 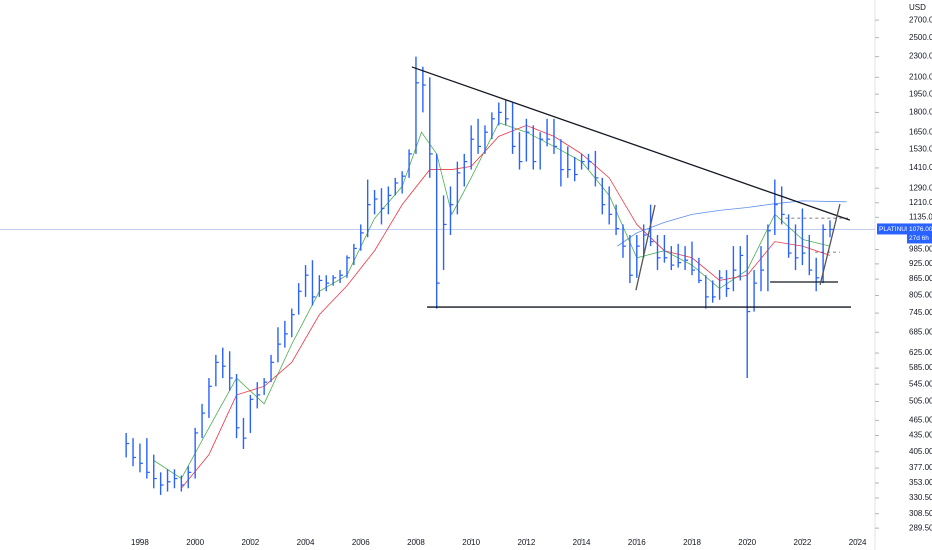 What do you see at coordinates (250, 542) in the screenshot?
I see `x-tick-label: 2002` at bounding box center [250, 542].